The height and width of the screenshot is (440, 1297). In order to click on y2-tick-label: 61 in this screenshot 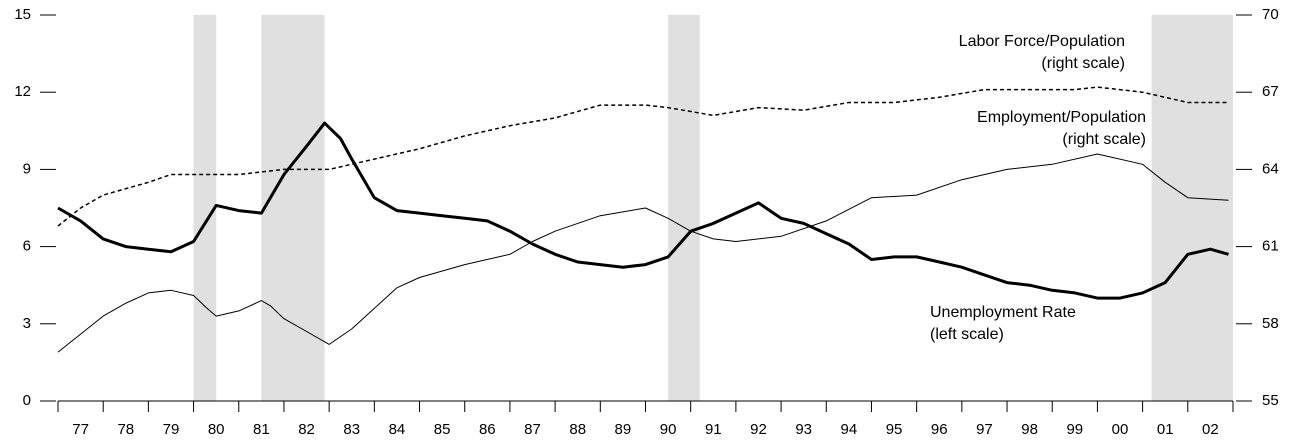, I will do `click(1270, 246)`.